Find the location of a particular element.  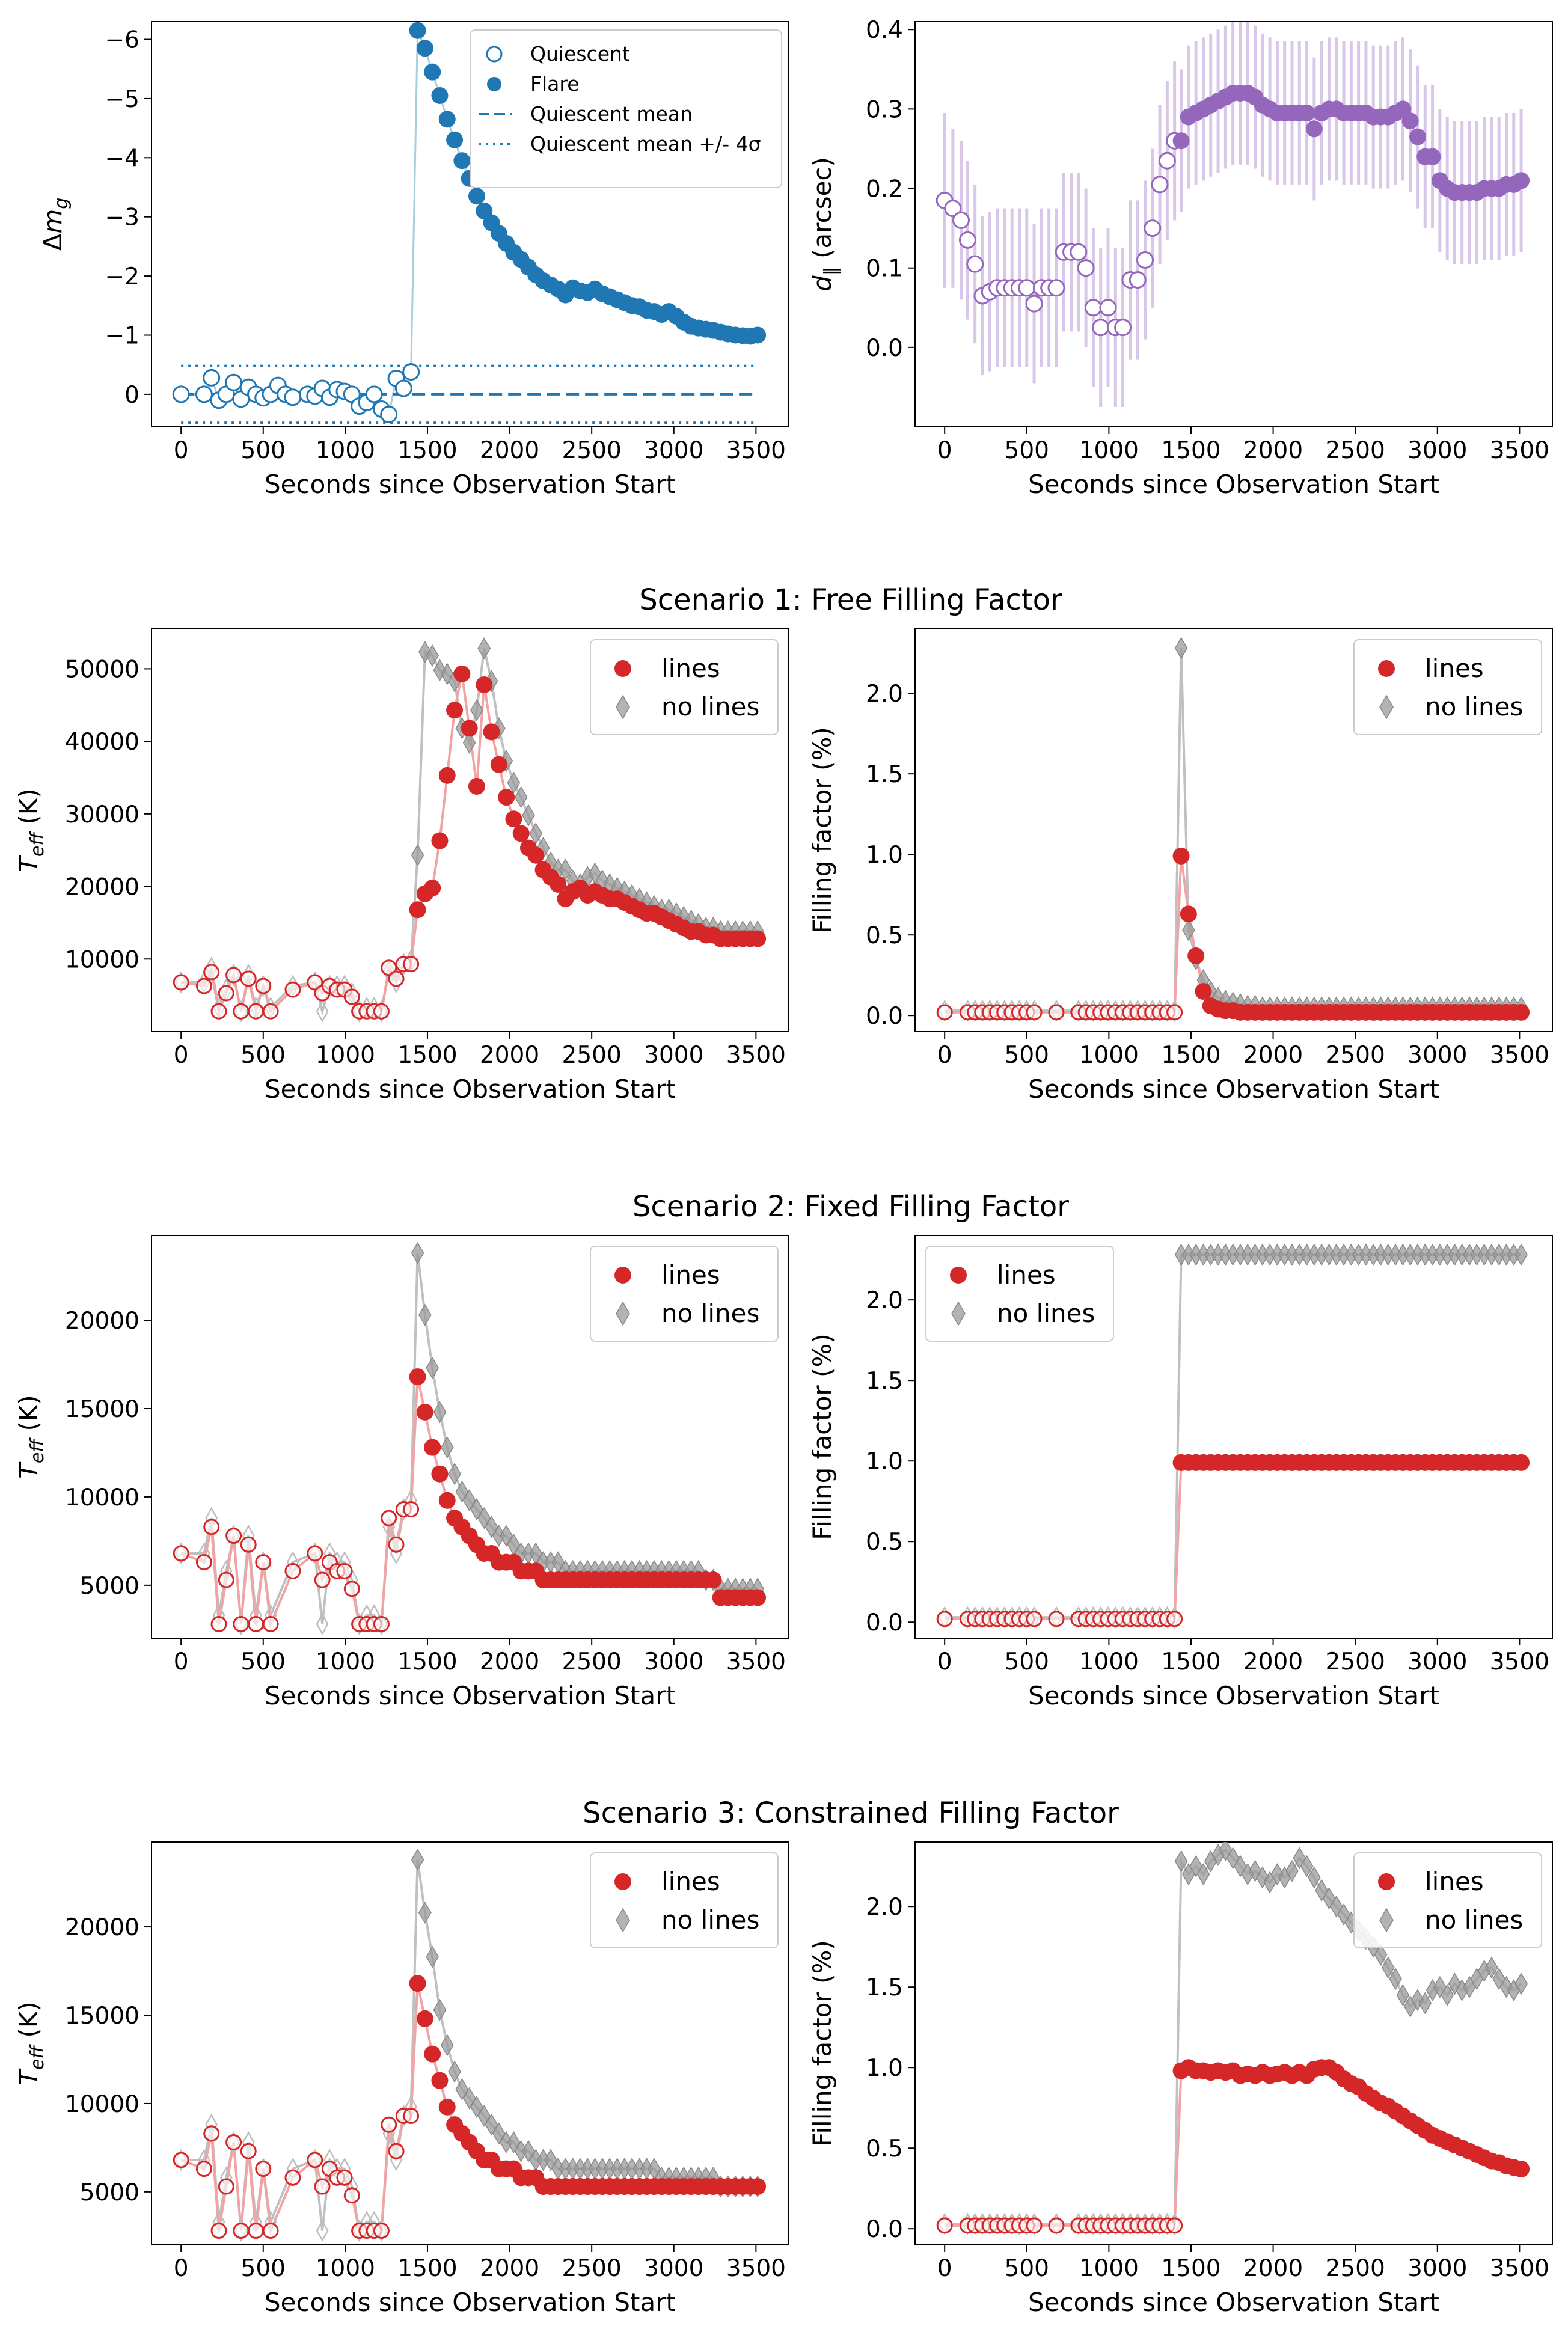

legend-marker is located at coordinates (494, 84).